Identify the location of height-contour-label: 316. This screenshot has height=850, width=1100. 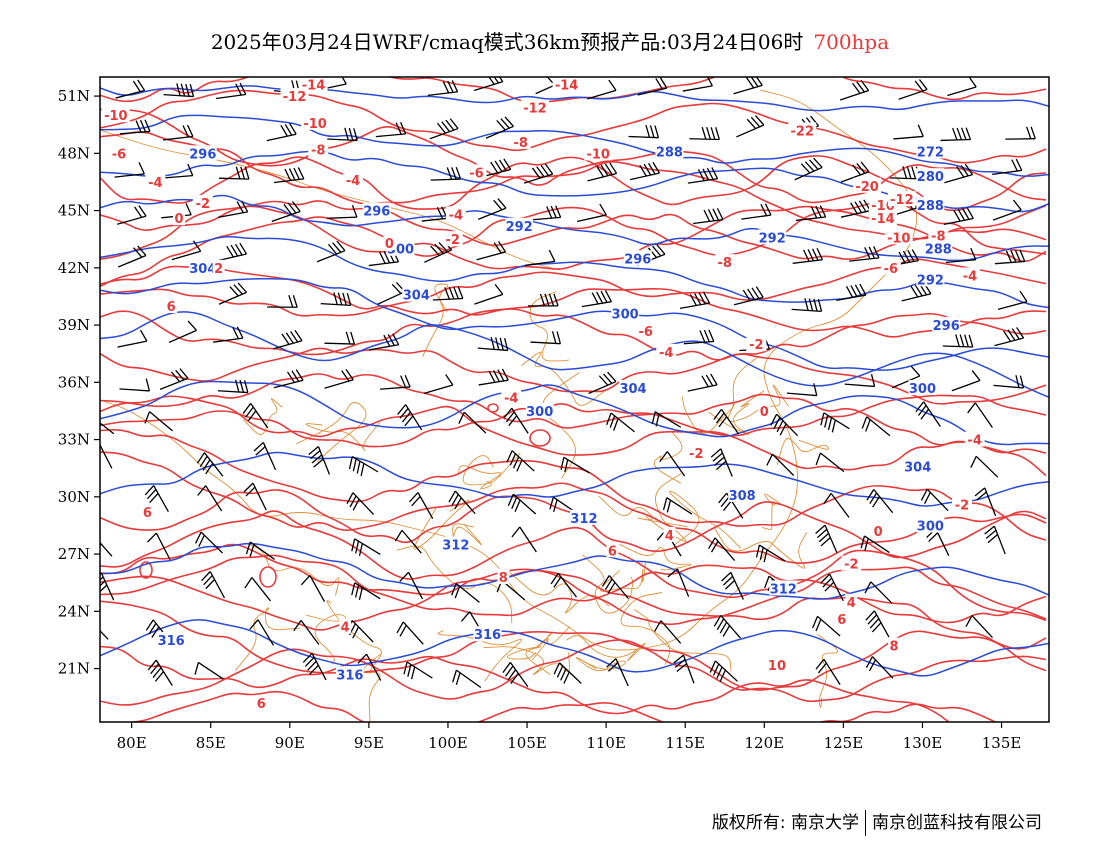
(171, 641).